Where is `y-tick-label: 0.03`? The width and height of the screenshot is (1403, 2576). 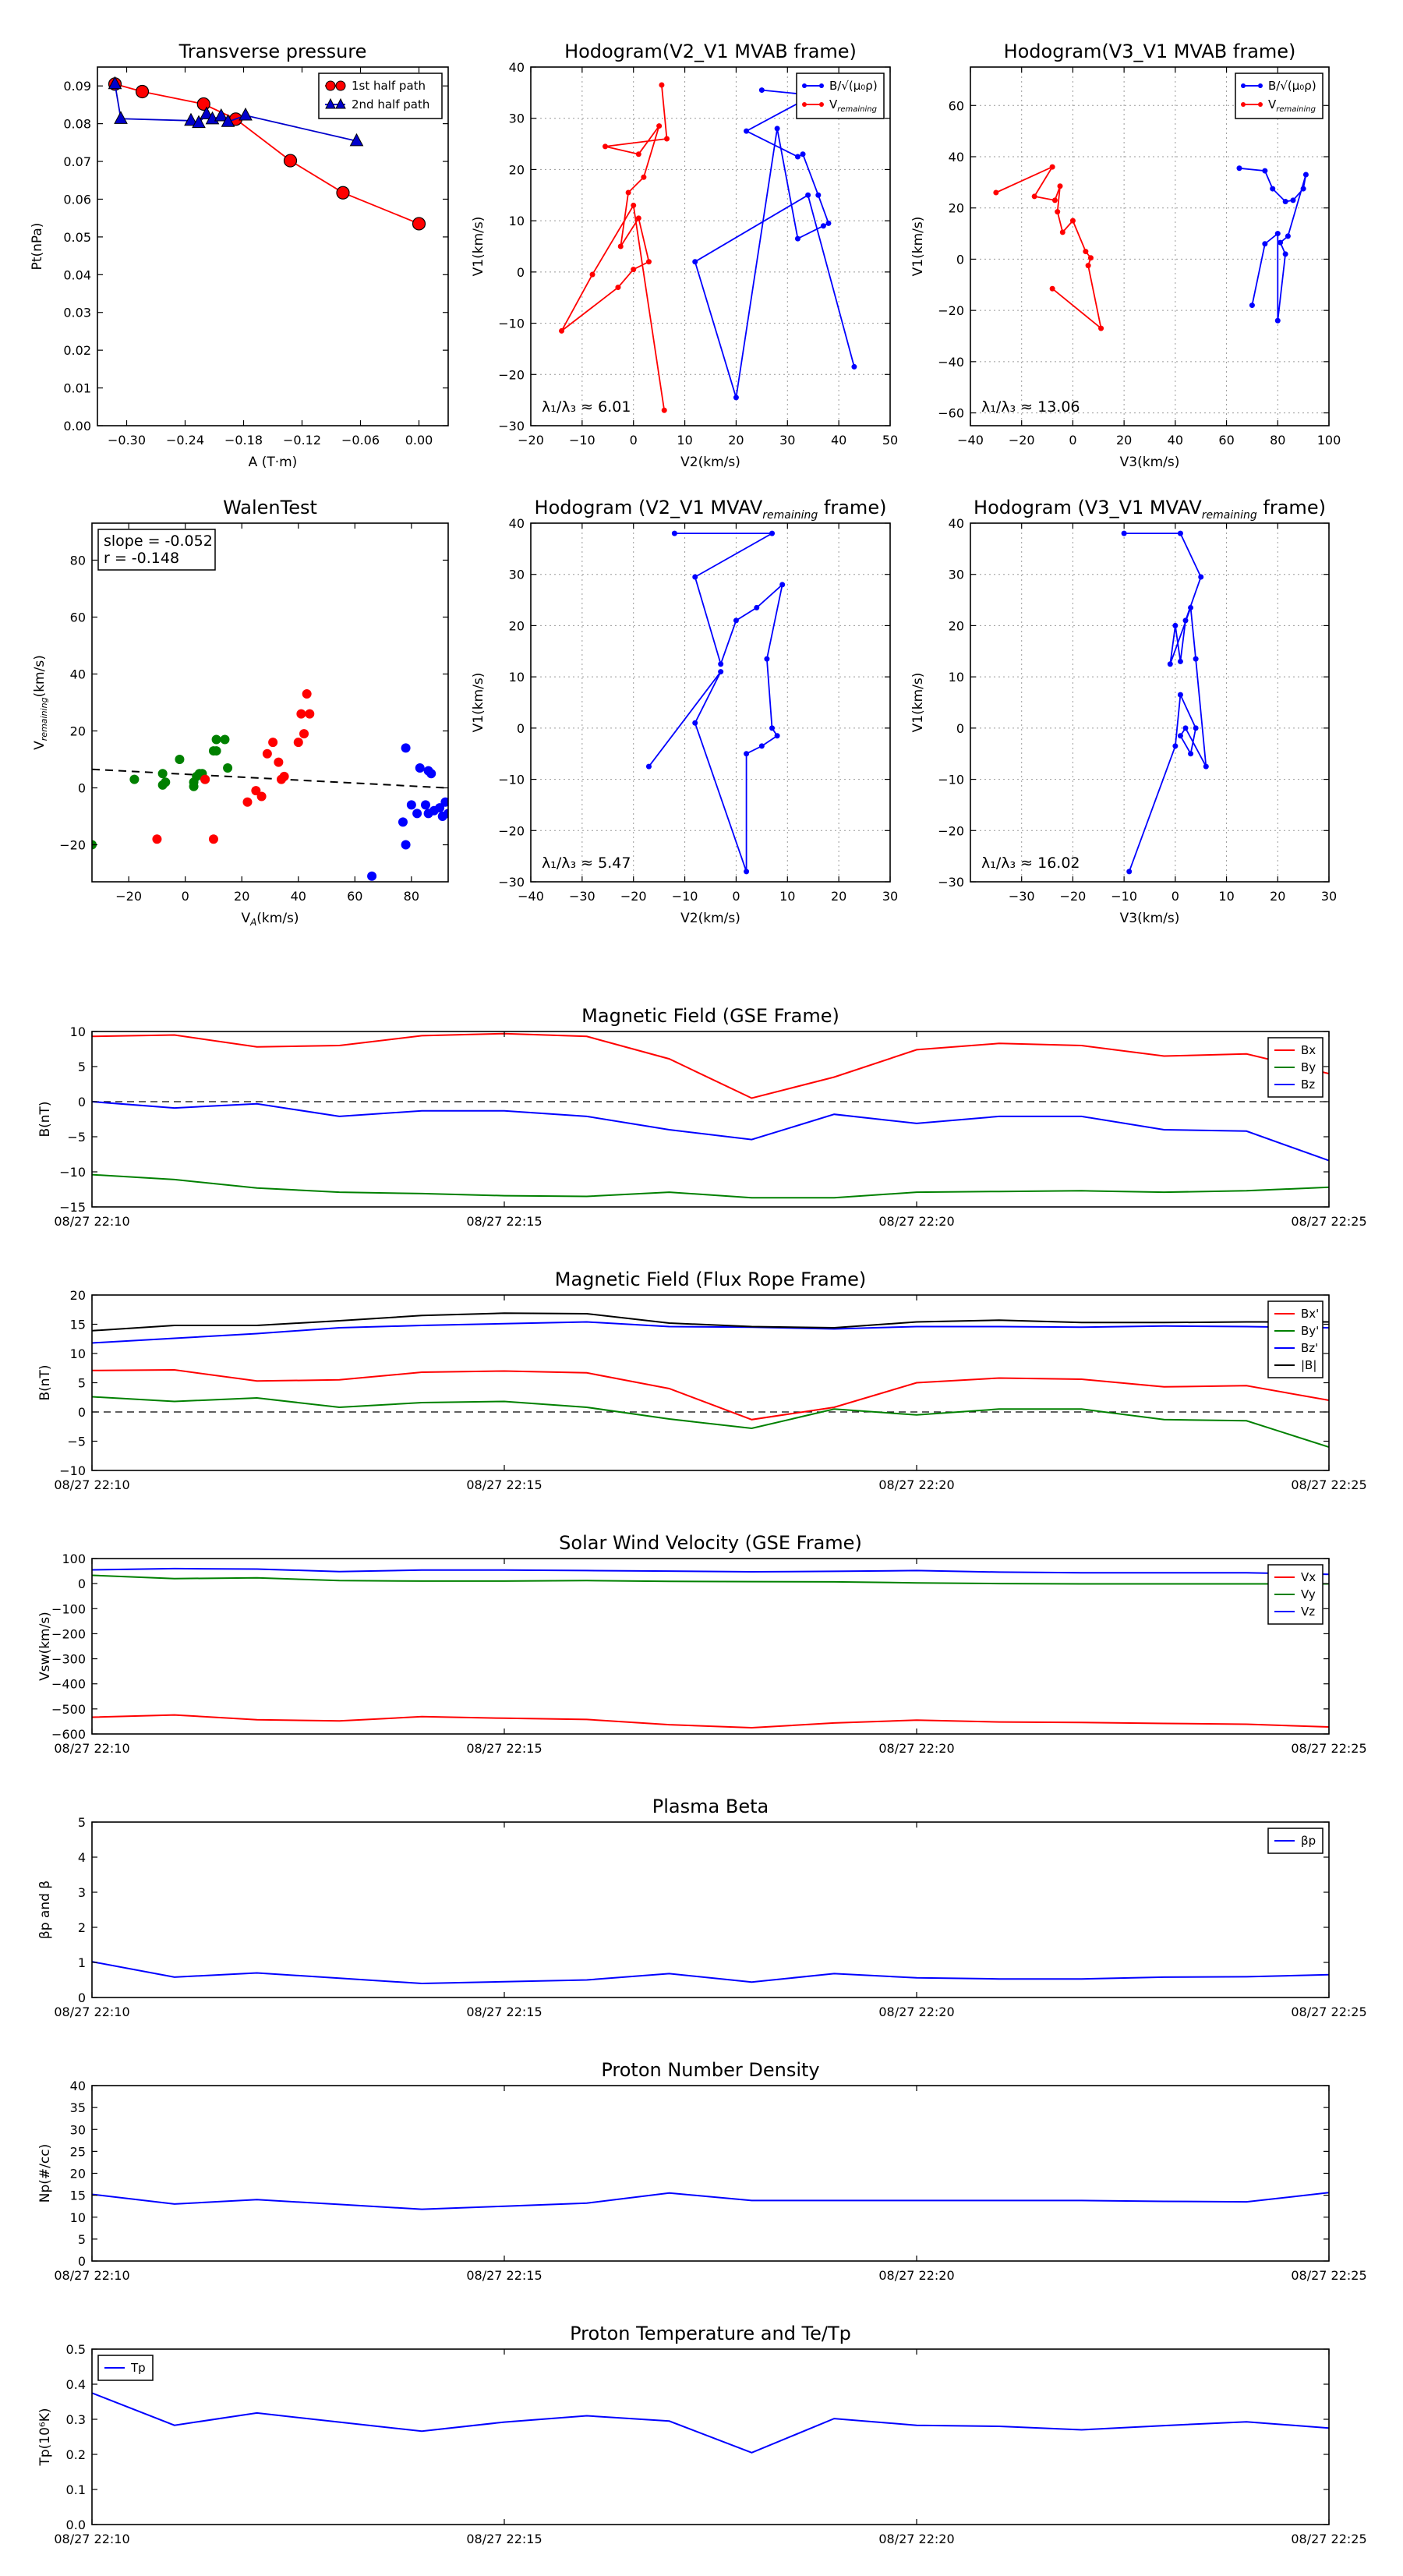 y-tick-label: 0.03 is located at coordinates (77, 313).